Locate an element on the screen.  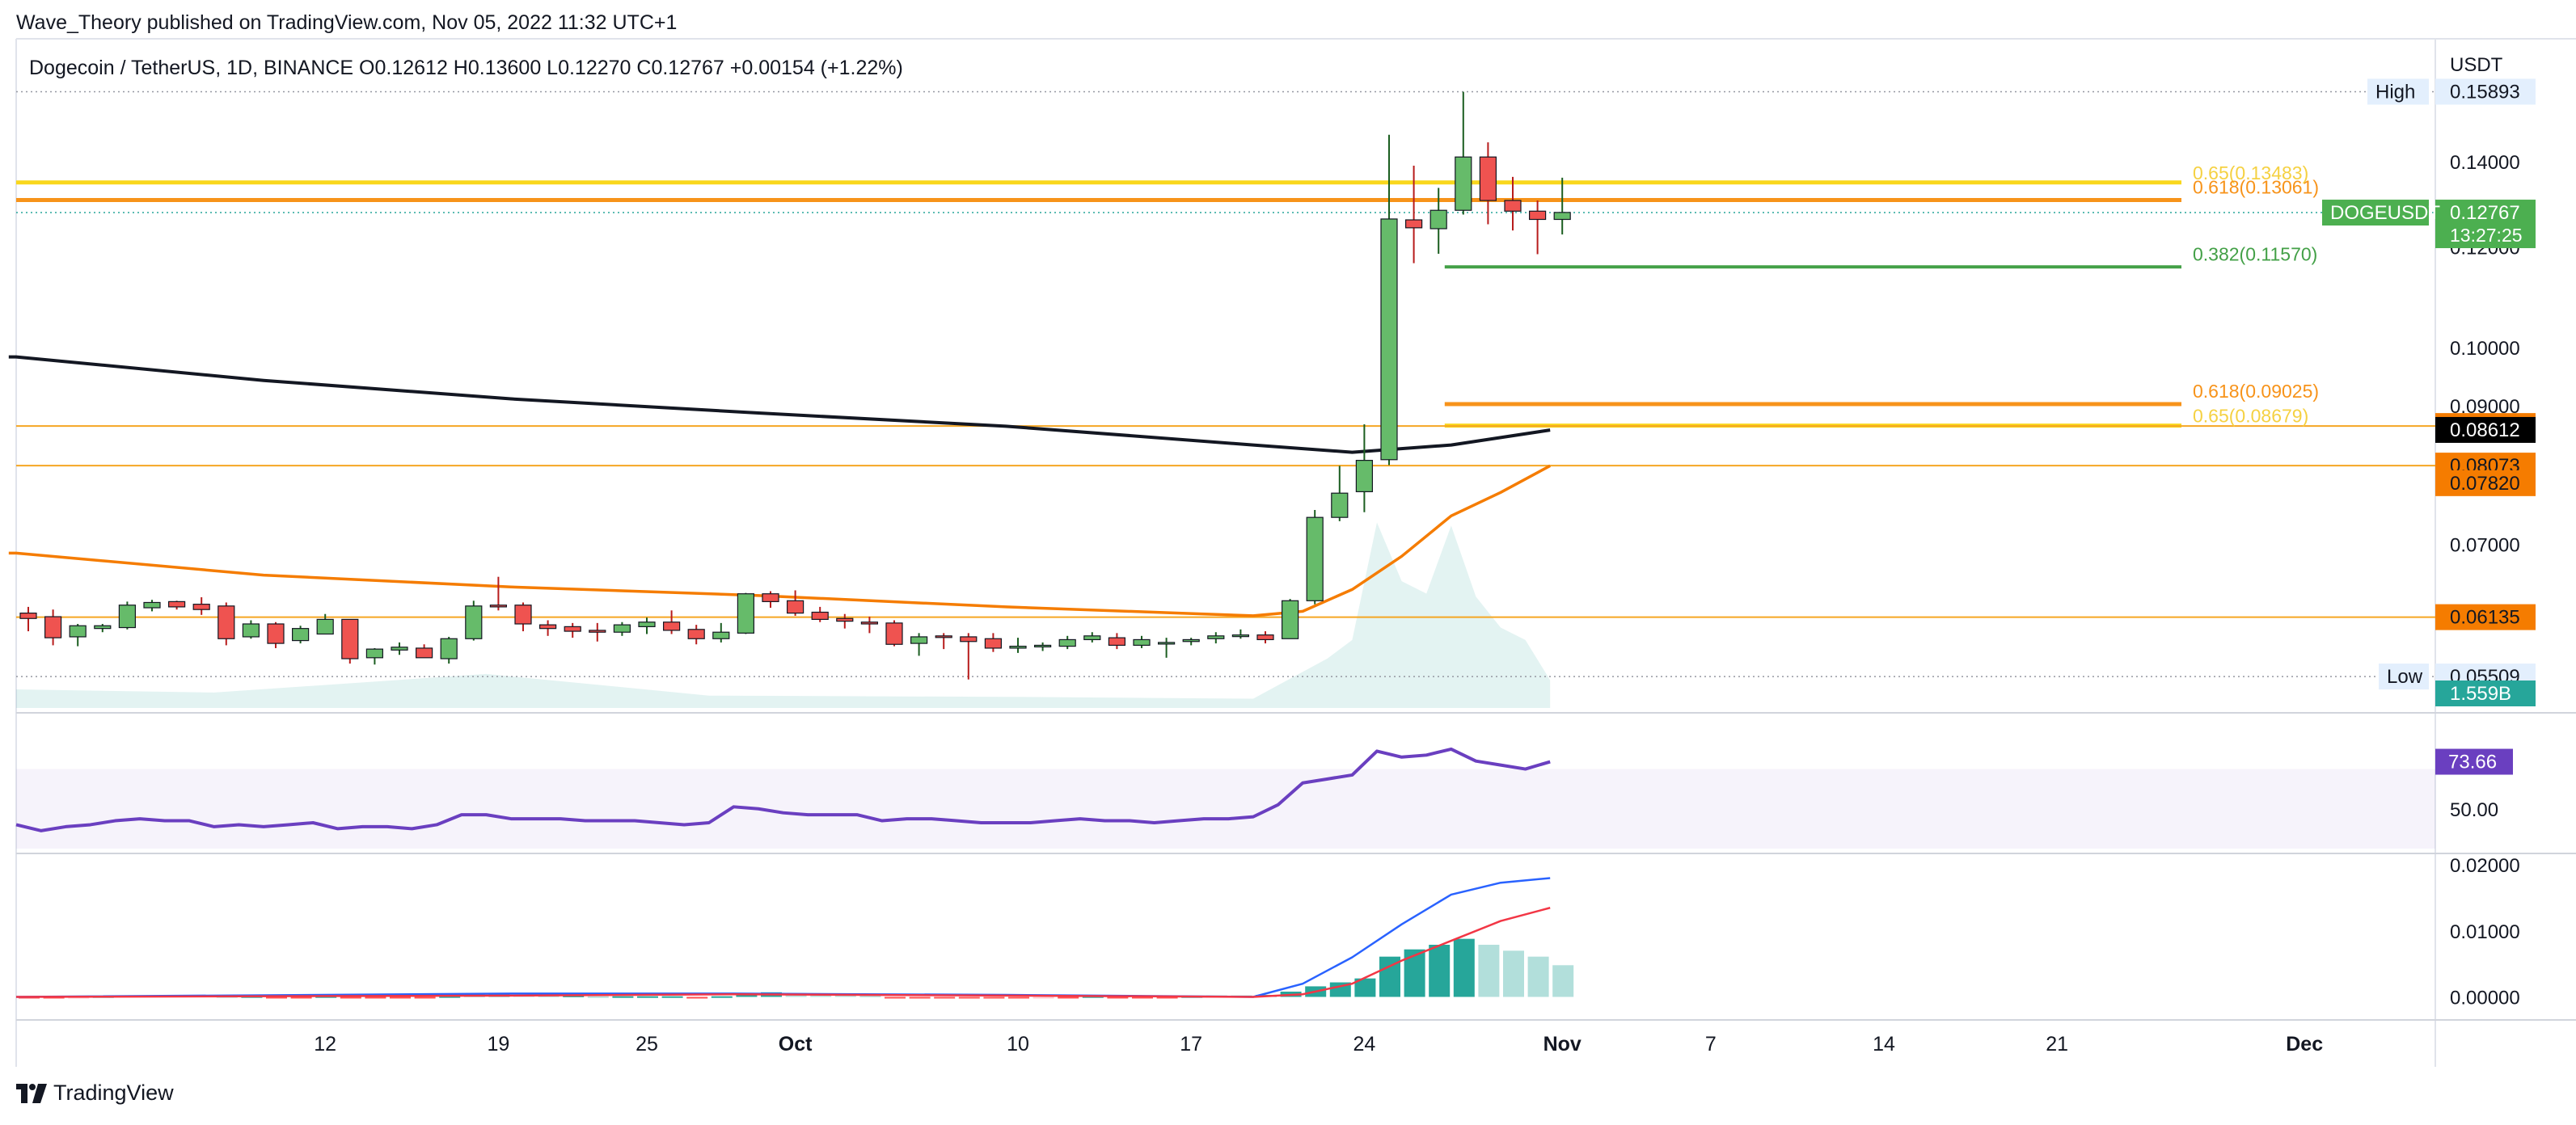
rsi-pane: 50.00 73.66 is located at coordinates (1264, 798).